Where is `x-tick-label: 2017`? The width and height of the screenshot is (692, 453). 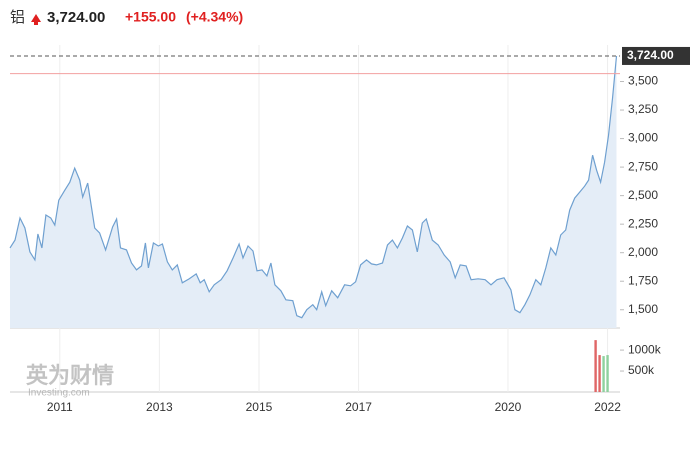
x-tick-label: 2017 is located at coordinates (358, 407).